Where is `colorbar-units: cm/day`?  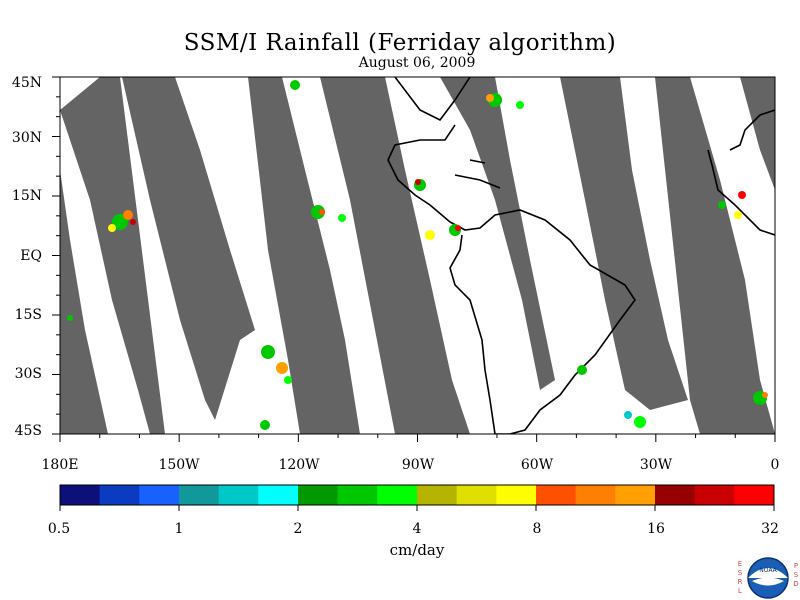
colorbar-units: cm/day is located at coordinates (417, 550).